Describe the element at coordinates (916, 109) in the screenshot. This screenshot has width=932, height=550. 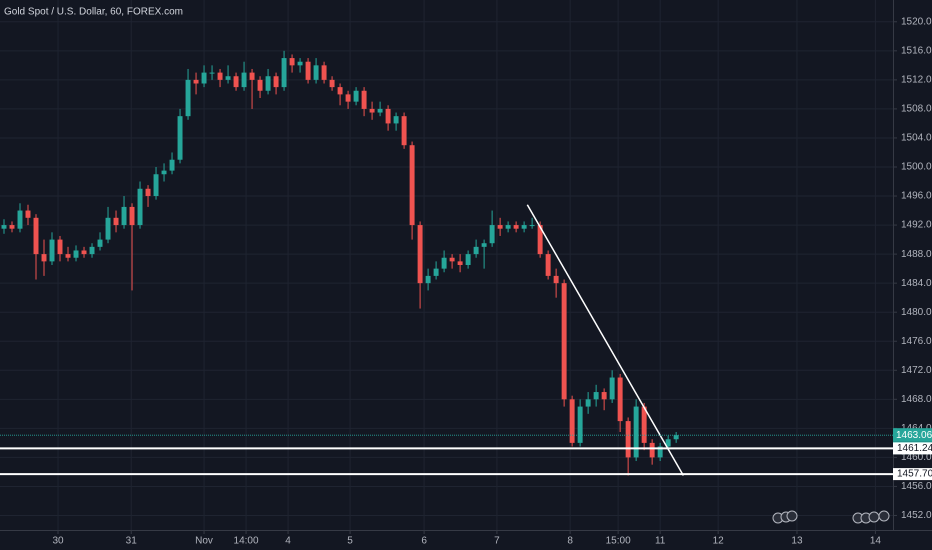
I see `y-tick-label: 1508.00` at that location.